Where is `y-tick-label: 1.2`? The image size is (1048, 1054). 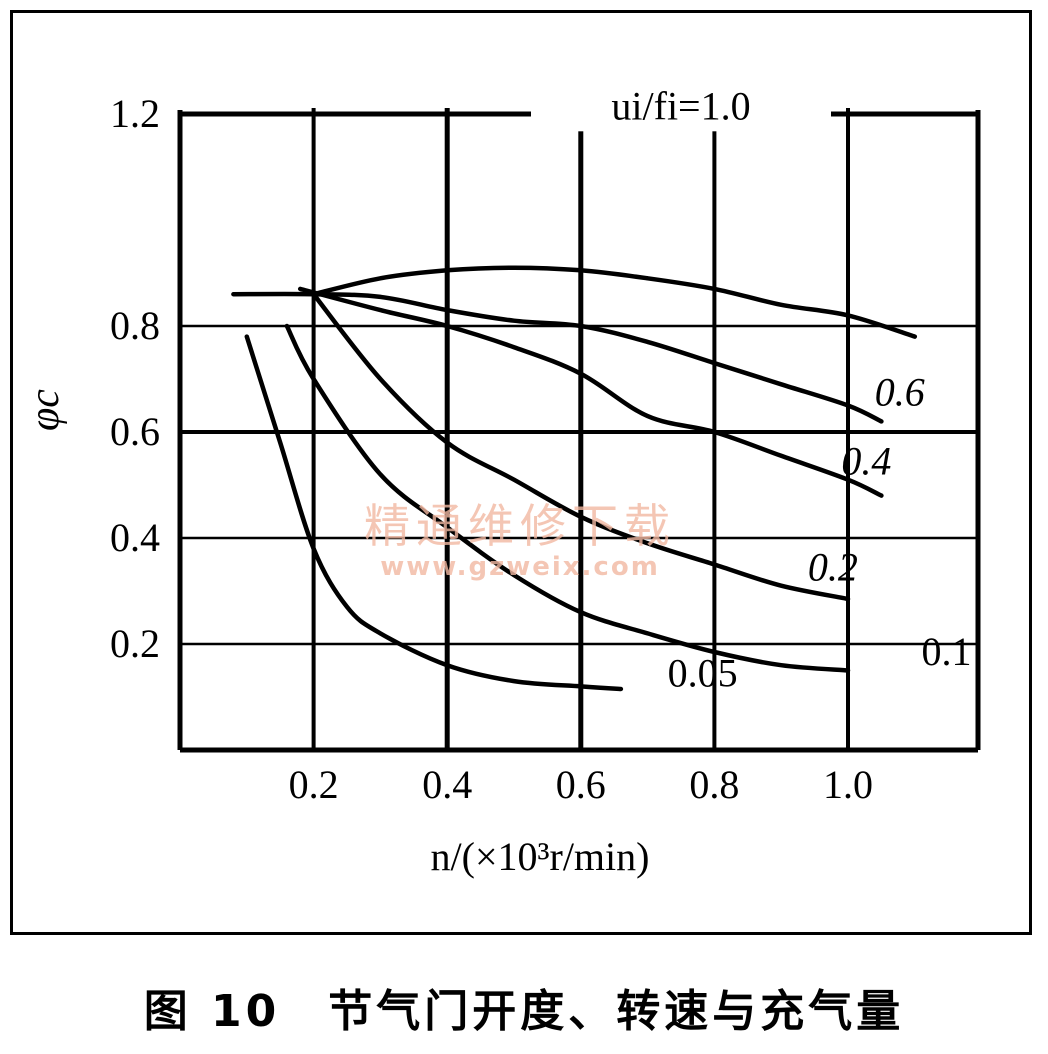
y-tick-label: 1.2 is located at coordinates (135, 113).